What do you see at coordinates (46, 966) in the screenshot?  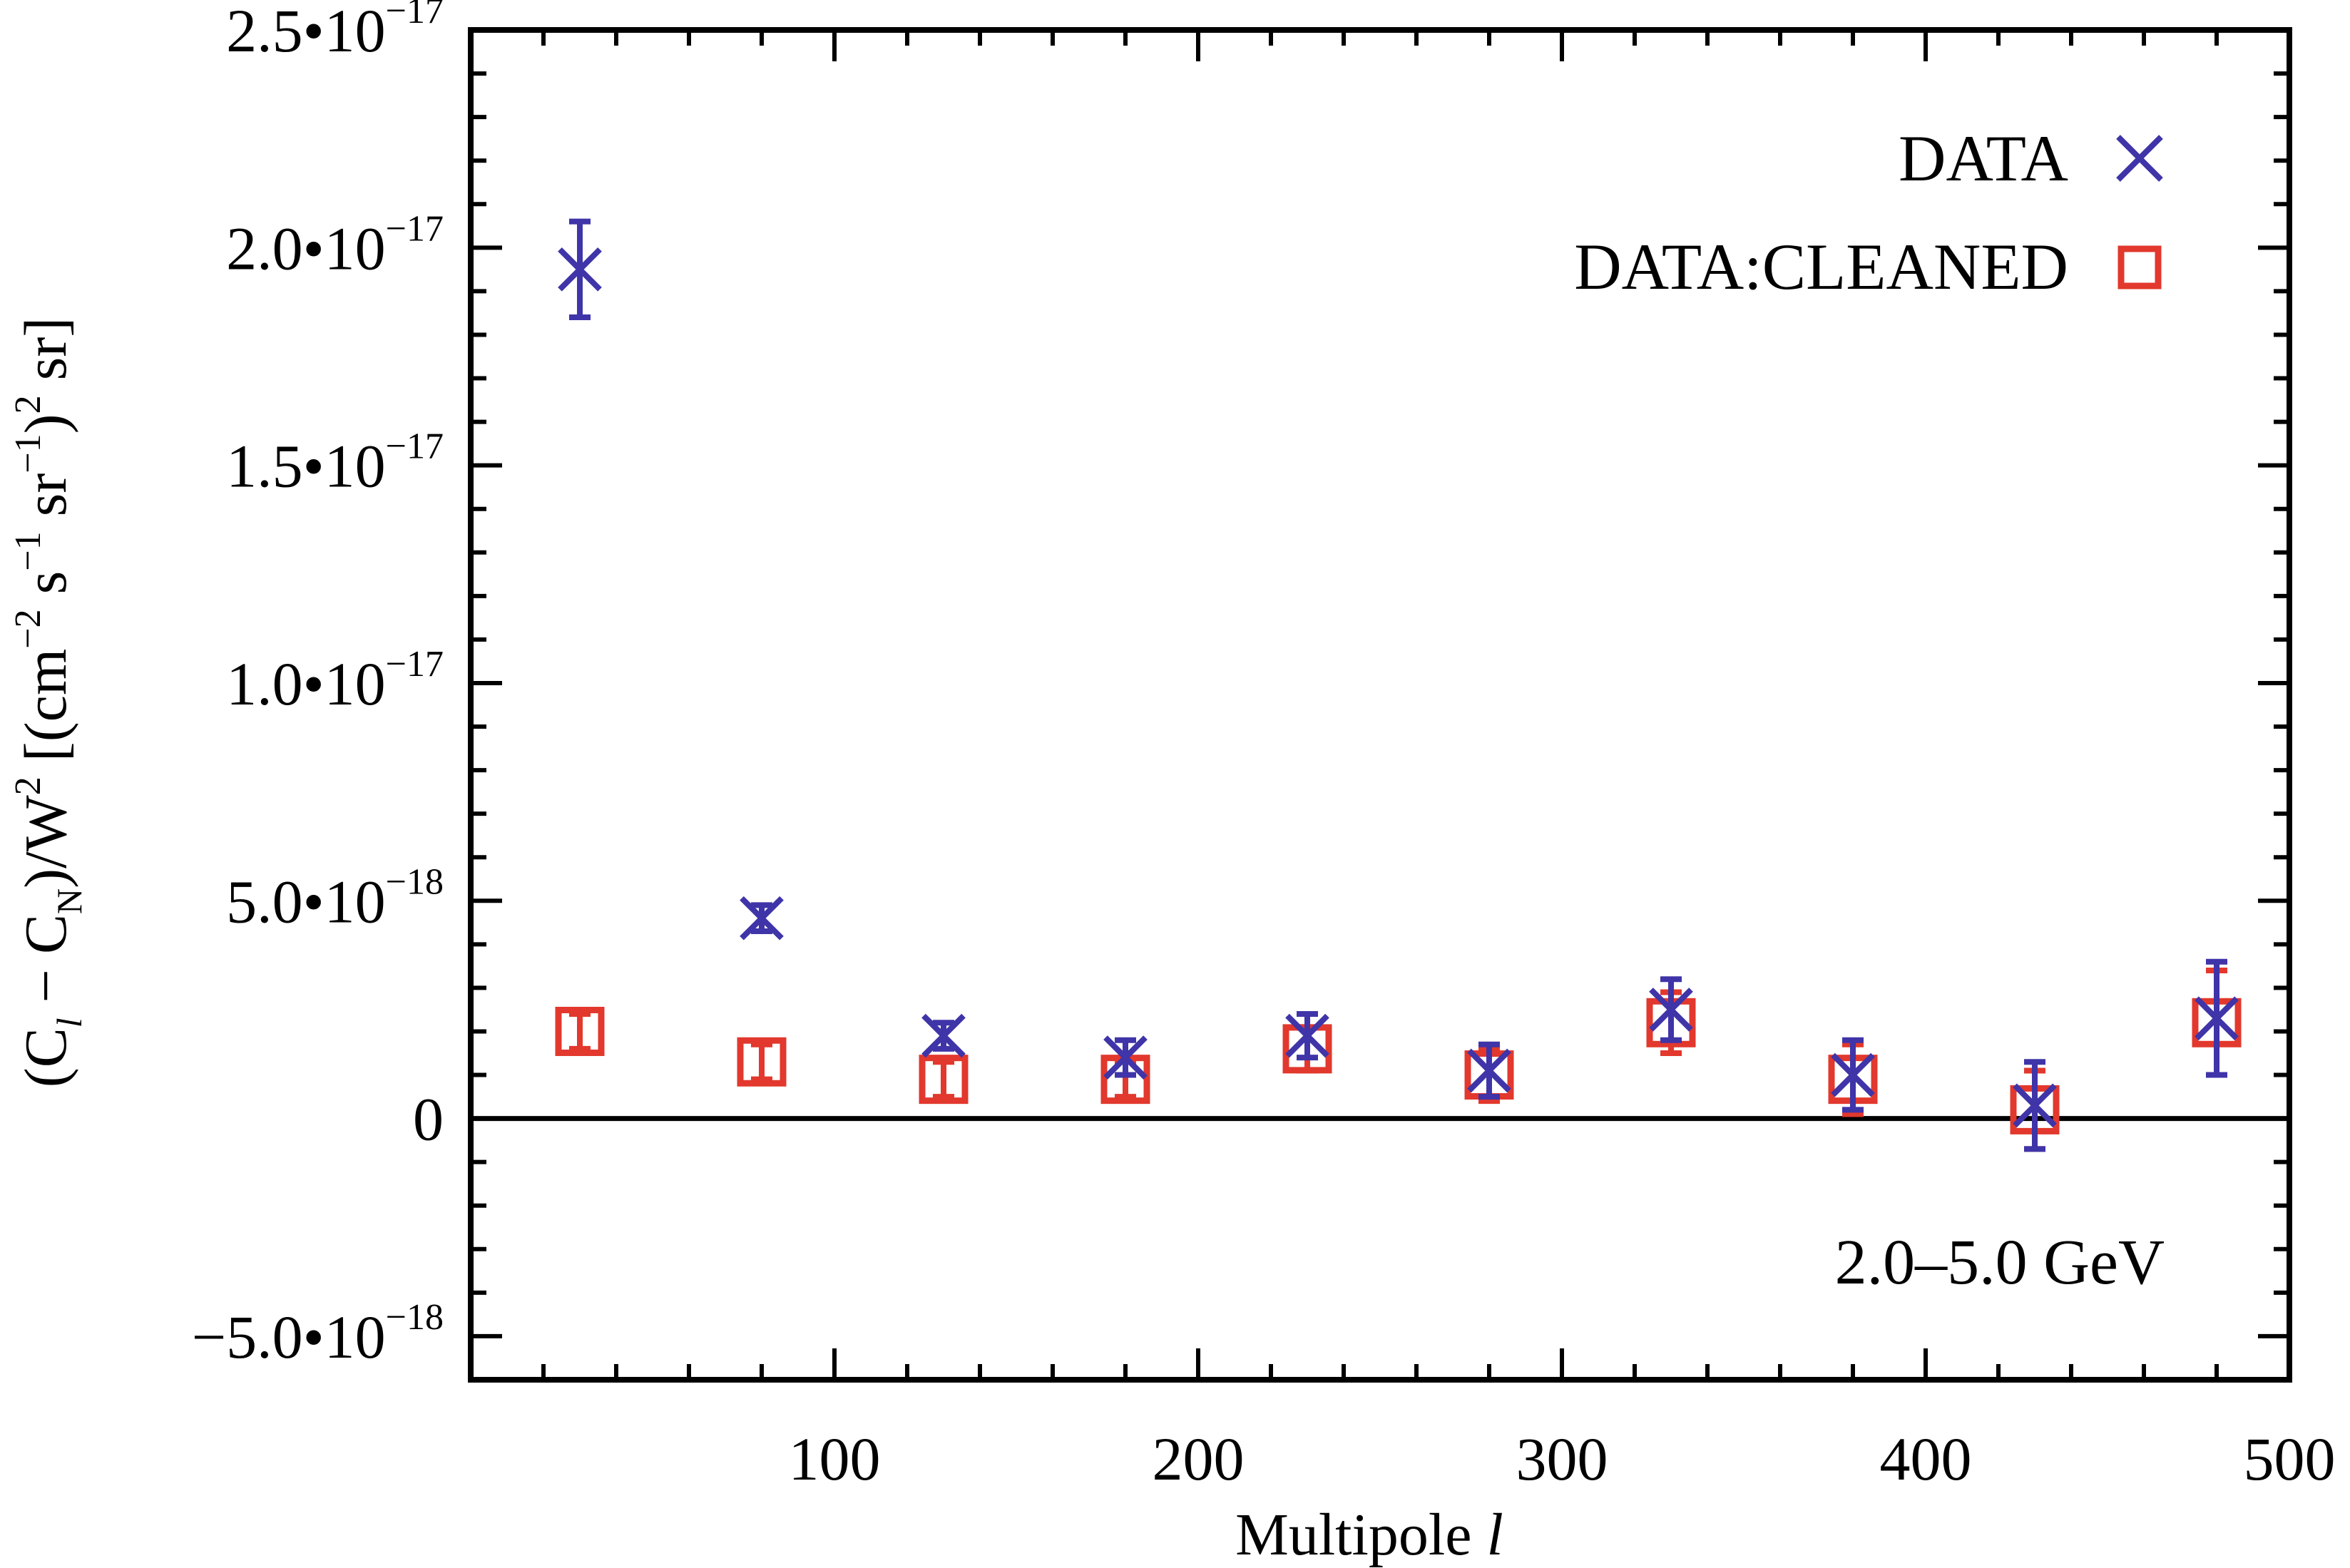 I see `y-title-part: − C` at bounding box center [46, 966].